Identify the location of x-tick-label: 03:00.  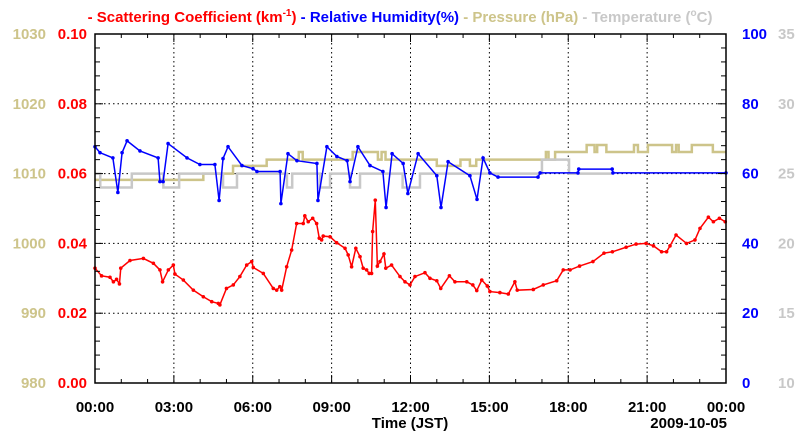
(174, 407).